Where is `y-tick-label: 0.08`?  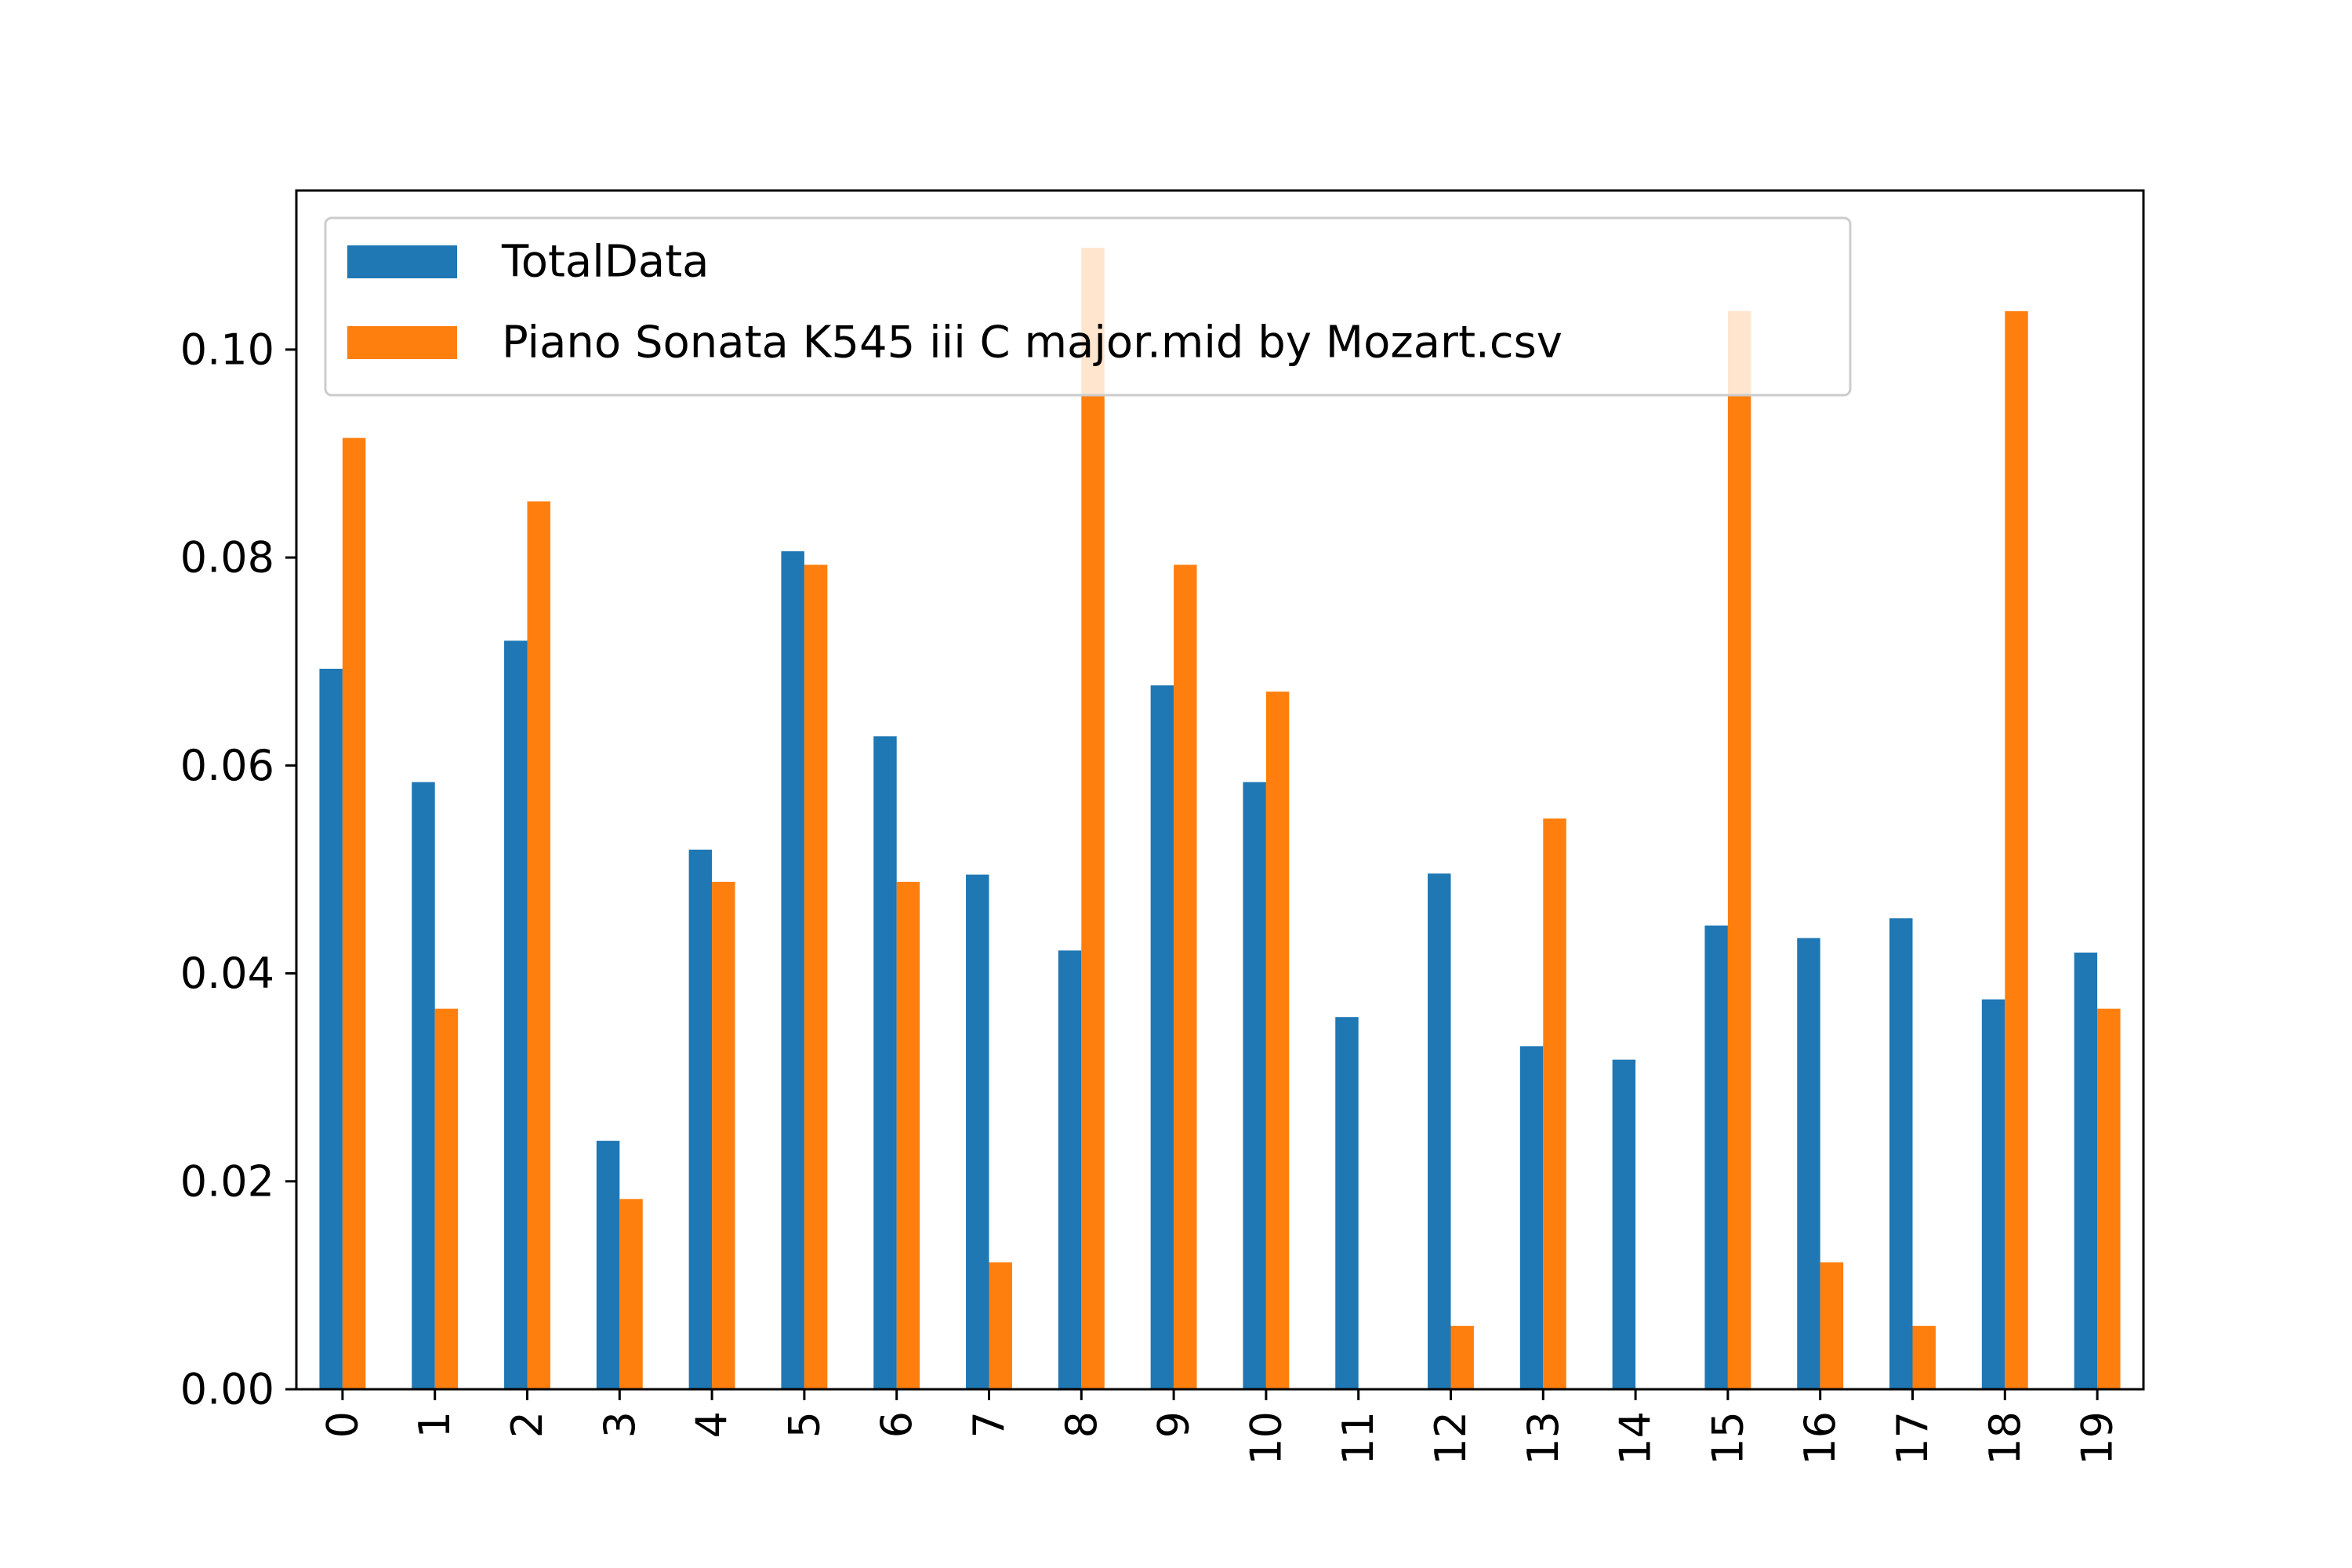 y-tick-label: 0.08 is located at coordinates (227, 558).